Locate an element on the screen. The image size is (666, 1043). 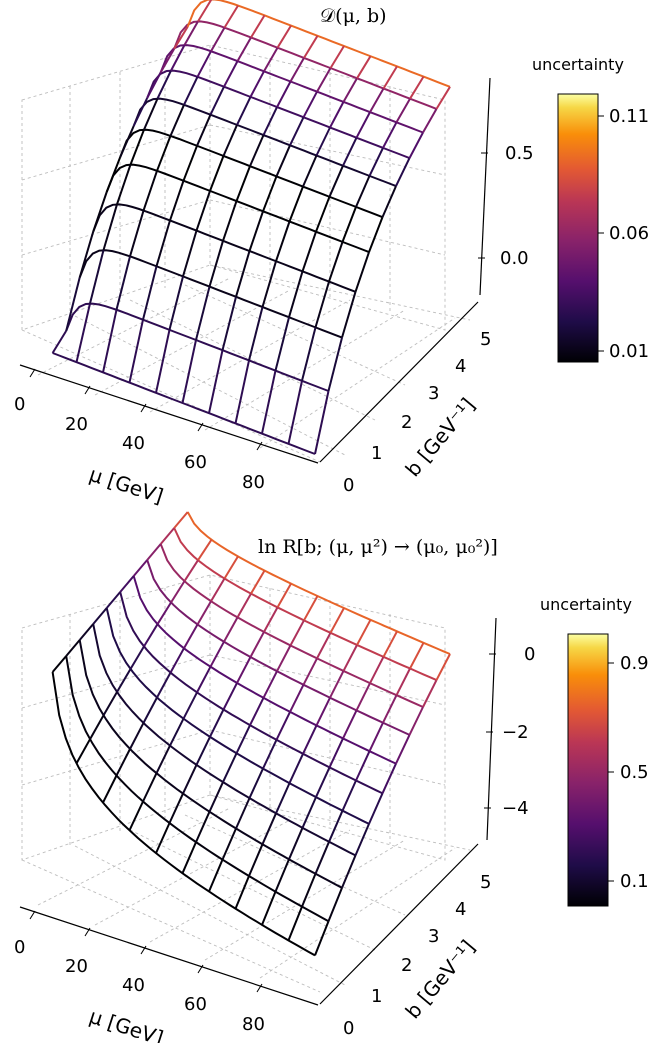
colorbar-tick-label: 0.11 is located at coordinates (629, 116).